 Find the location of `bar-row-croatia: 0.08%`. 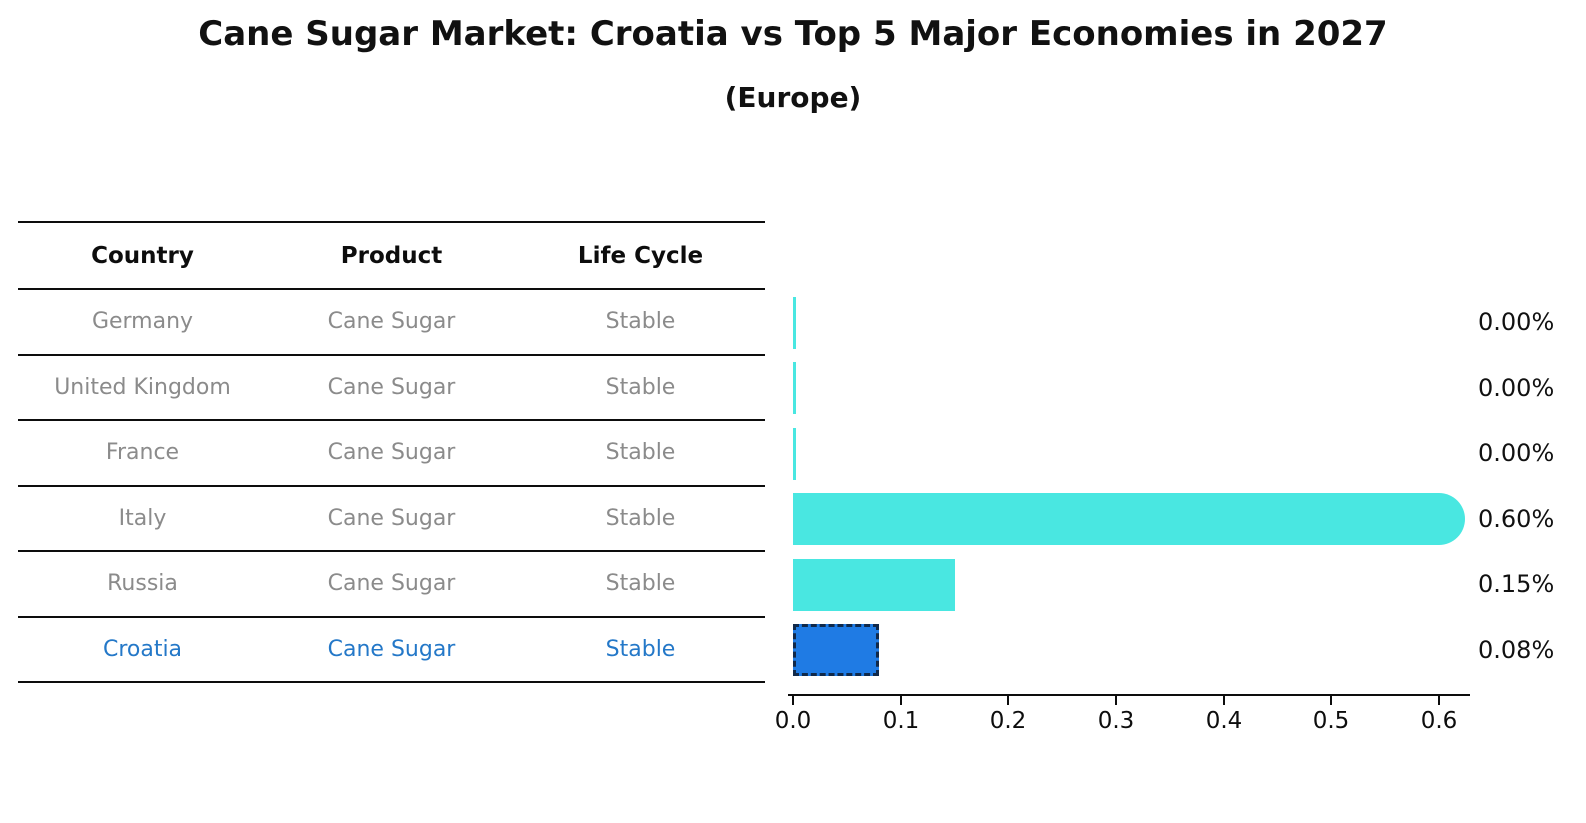

bar-row-croatia: 0.08% is located at coordinates (1189, 651).